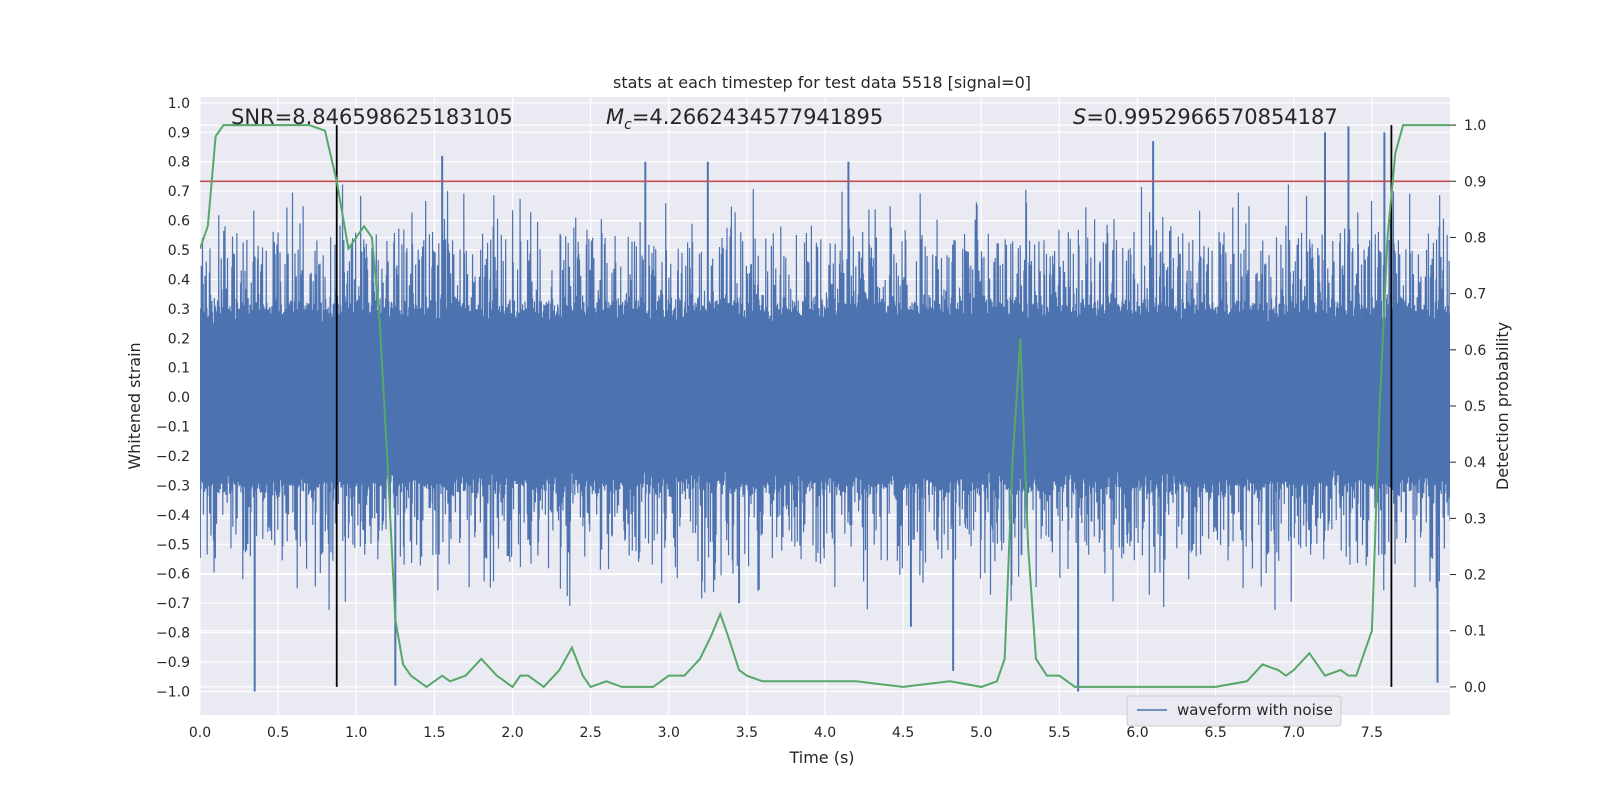 Image resolution: width=1600 pixels, height=800 pixels. Describe the element at coordinates (179, 251) in the screenshot. I see `y-left-tick-label-5: 0.5` at that location.